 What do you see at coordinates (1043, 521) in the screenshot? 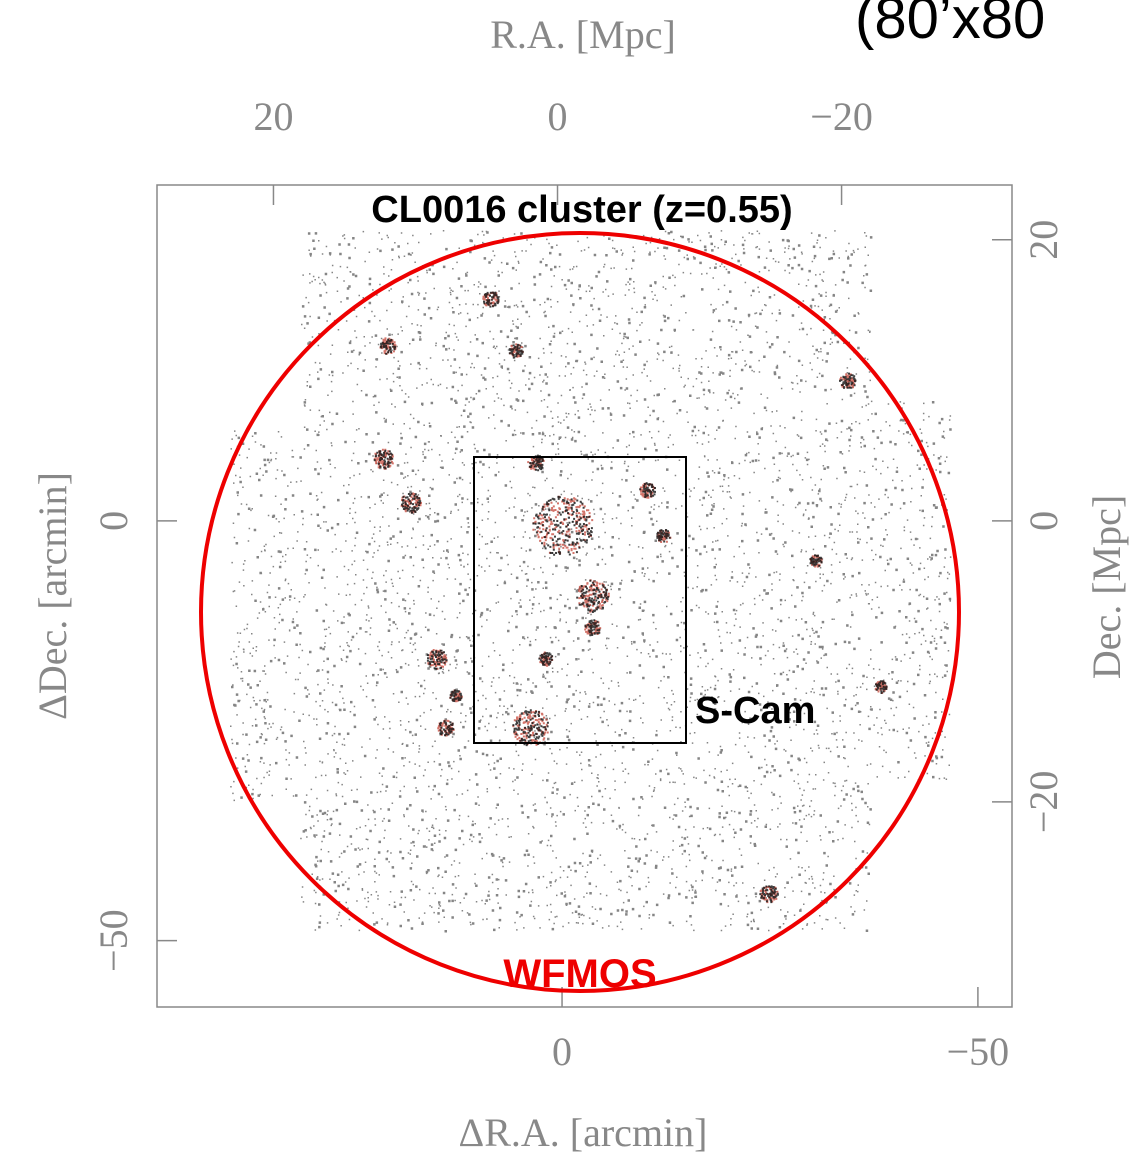
I see `y2-tick-label: 0` at bounding box center [1043, 521].